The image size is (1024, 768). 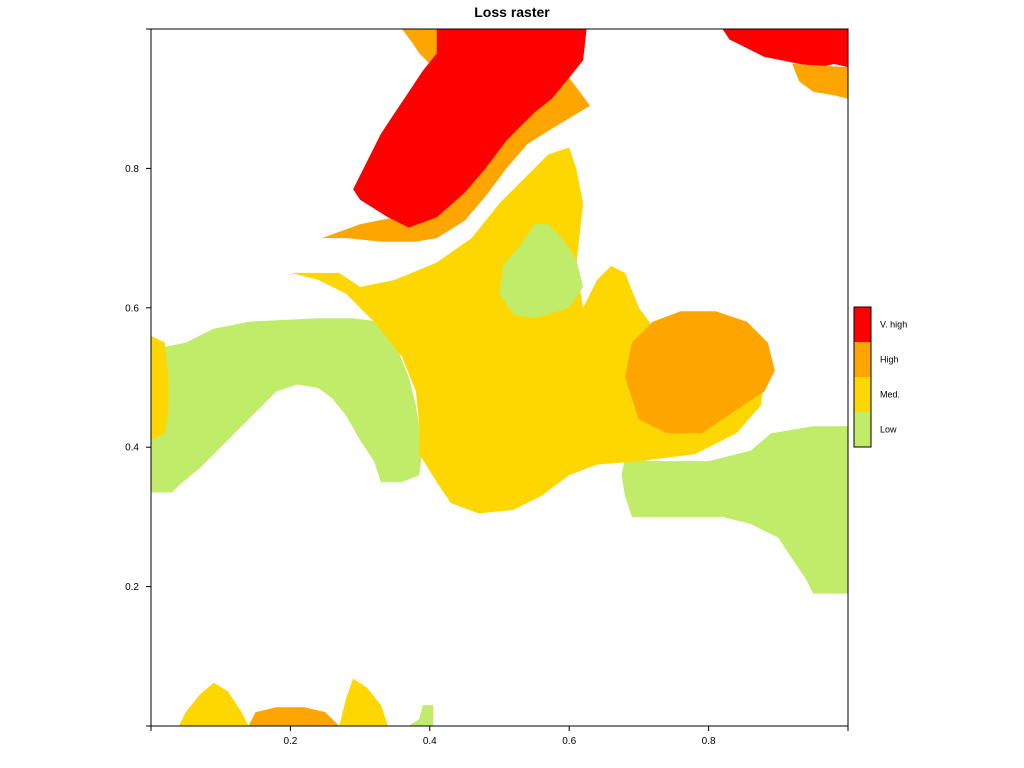 What do you see at coordinates (132, 308) in the screenshot?
I see `y-tick-label-3: 0.6` at bounding box center [132, 308].